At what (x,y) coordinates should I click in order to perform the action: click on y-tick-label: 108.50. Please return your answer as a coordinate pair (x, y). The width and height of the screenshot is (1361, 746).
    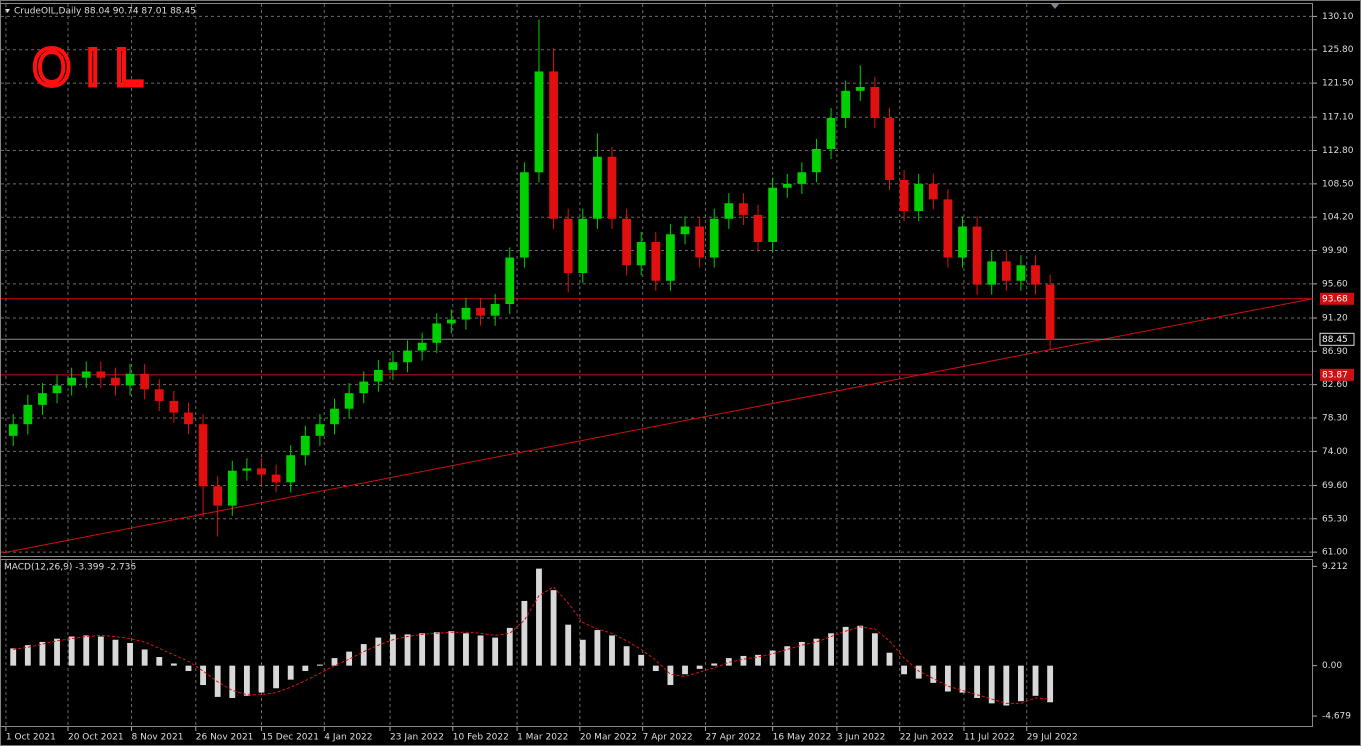
    Looking at the image, I should click on (1338, 184).